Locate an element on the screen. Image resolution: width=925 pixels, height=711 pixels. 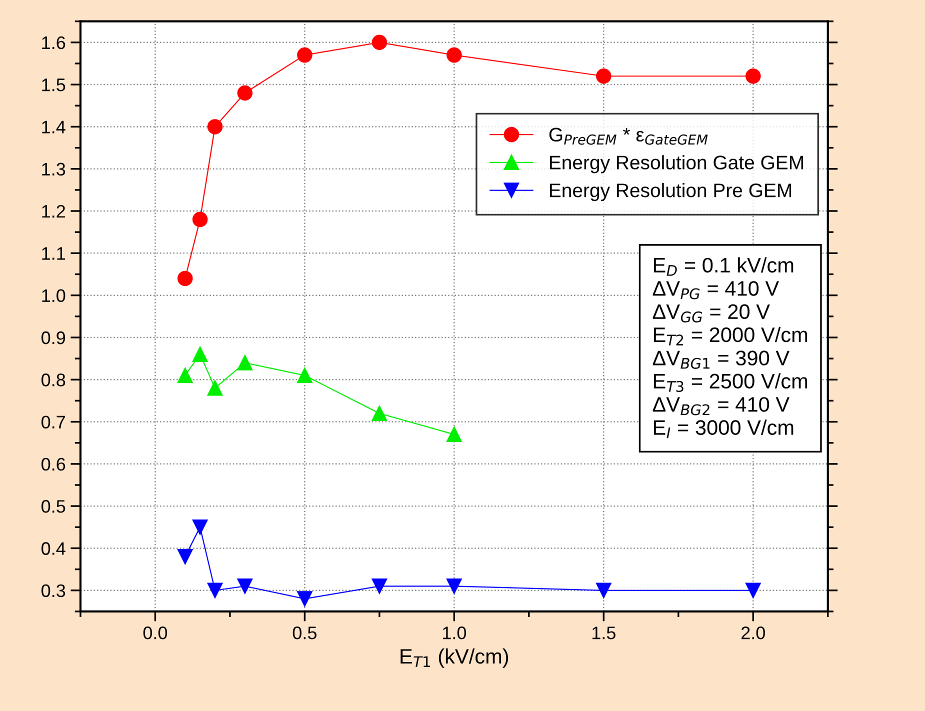
y-tick-label: 1.2 is located at coordinates (53, 211).